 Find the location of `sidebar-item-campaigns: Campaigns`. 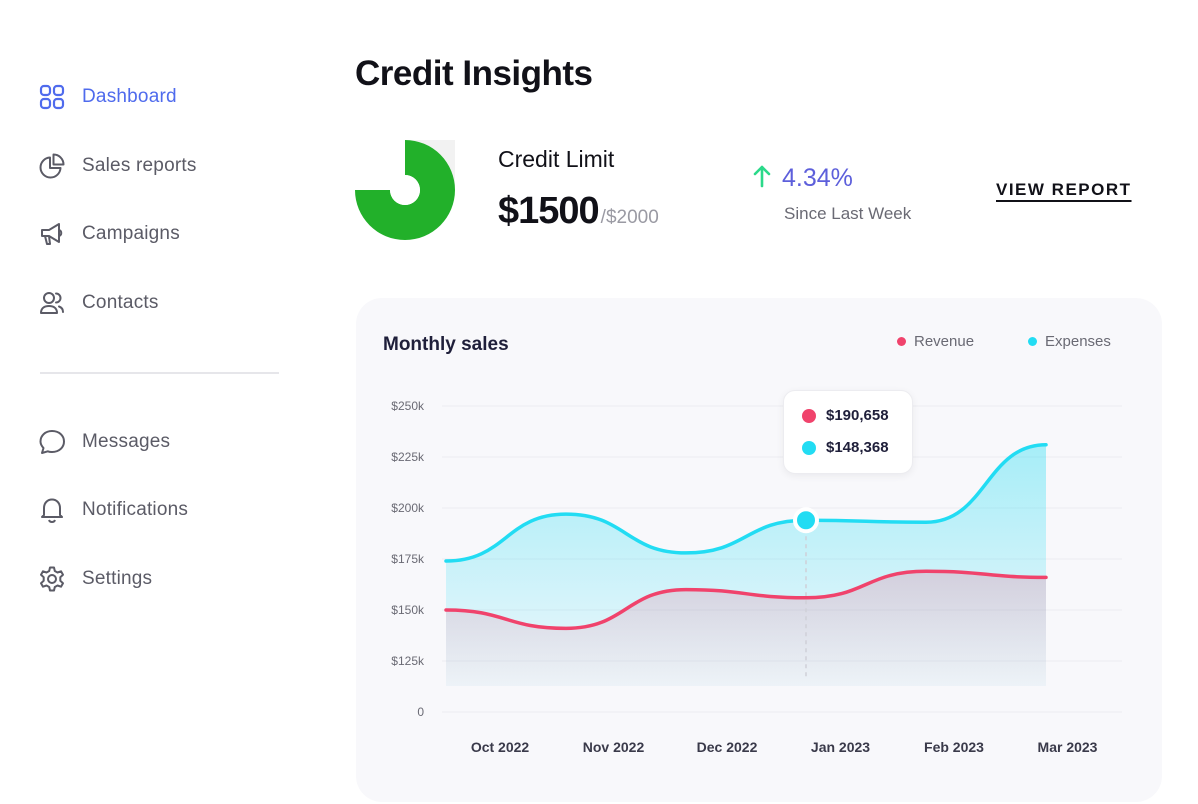

sidebar-item-campaigns: Campaigns is located at coordinates (109, 234).